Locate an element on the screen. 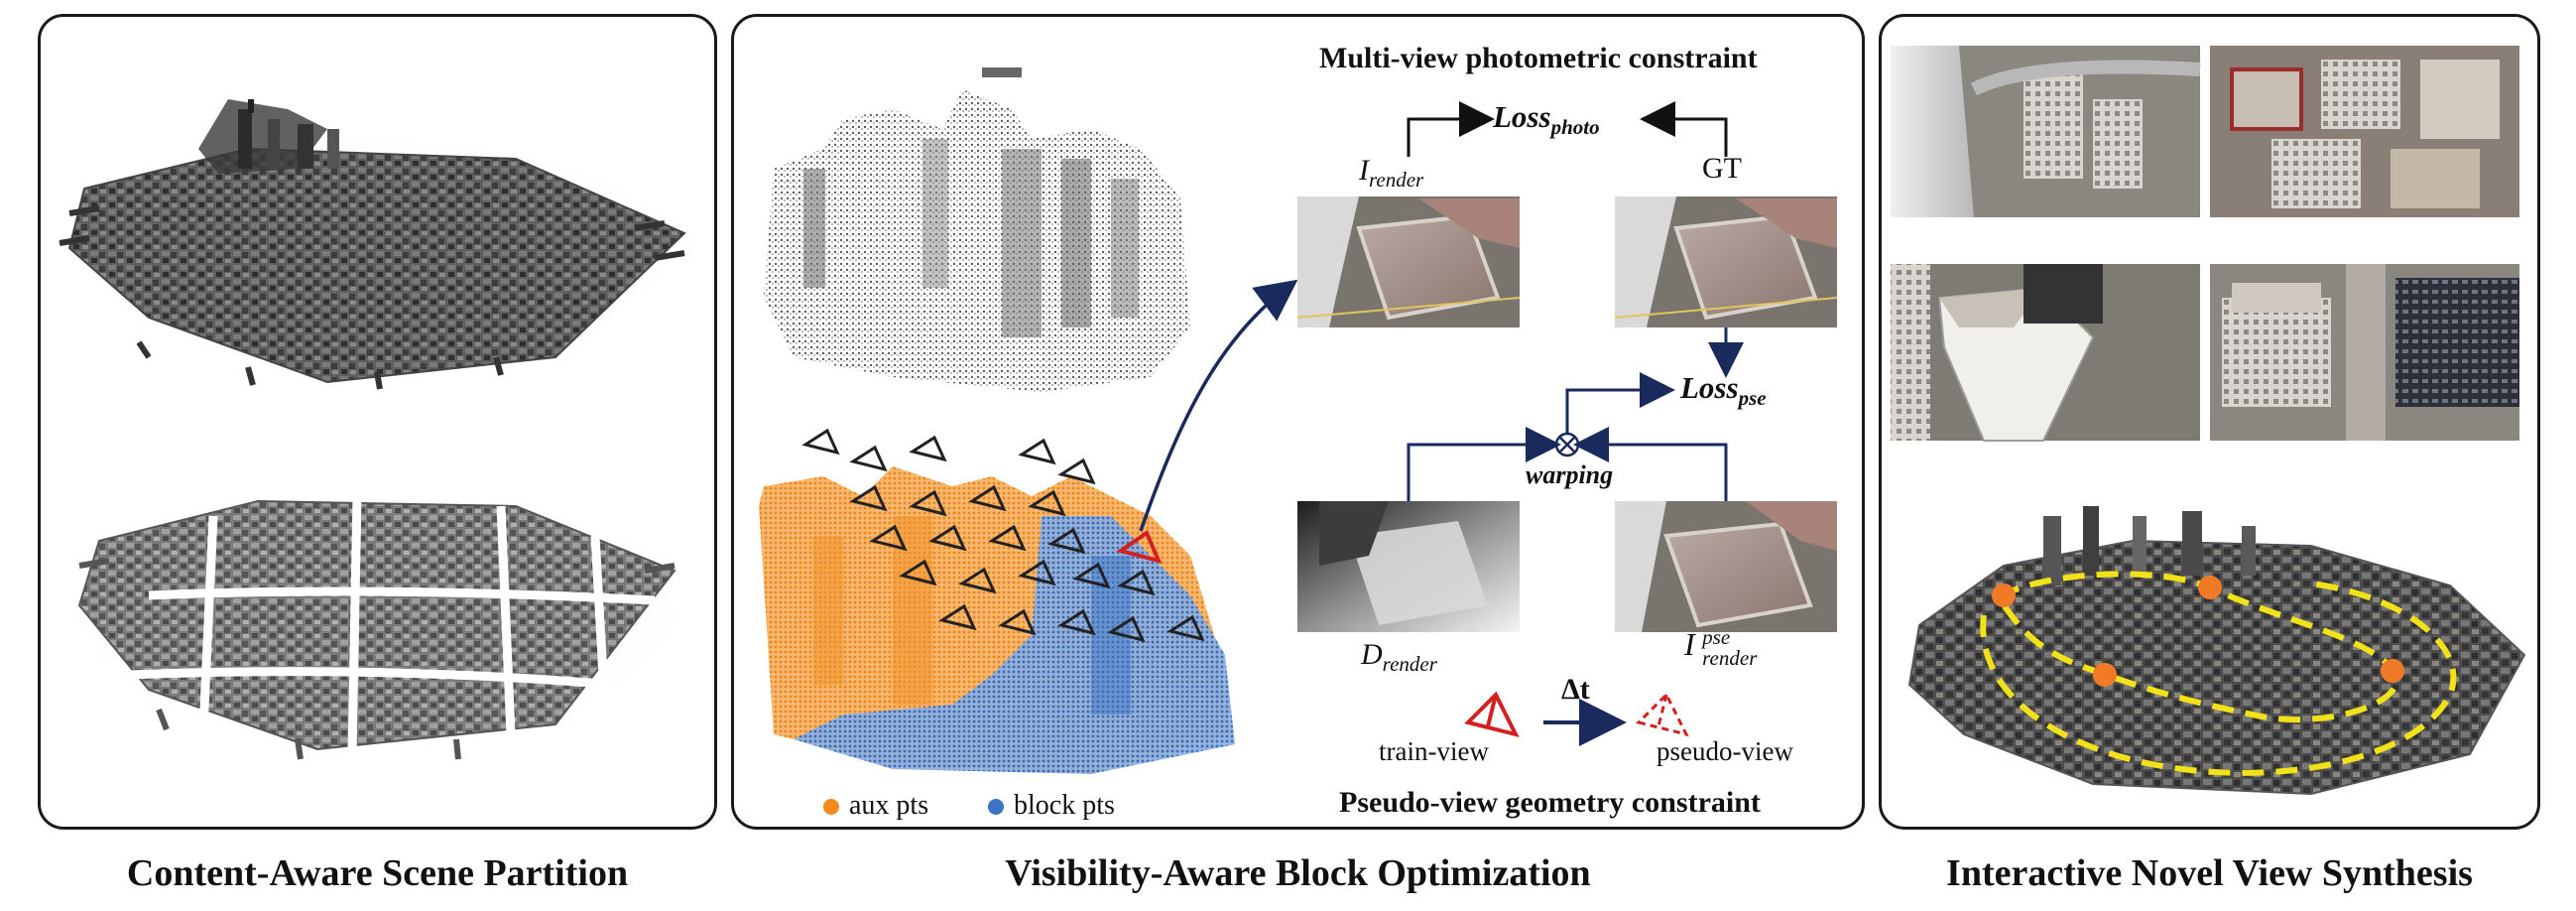 Image resolution: width=2576 pixels, height=911 pixels. i-render-label: Irender is located at coordinates (1391, 173).